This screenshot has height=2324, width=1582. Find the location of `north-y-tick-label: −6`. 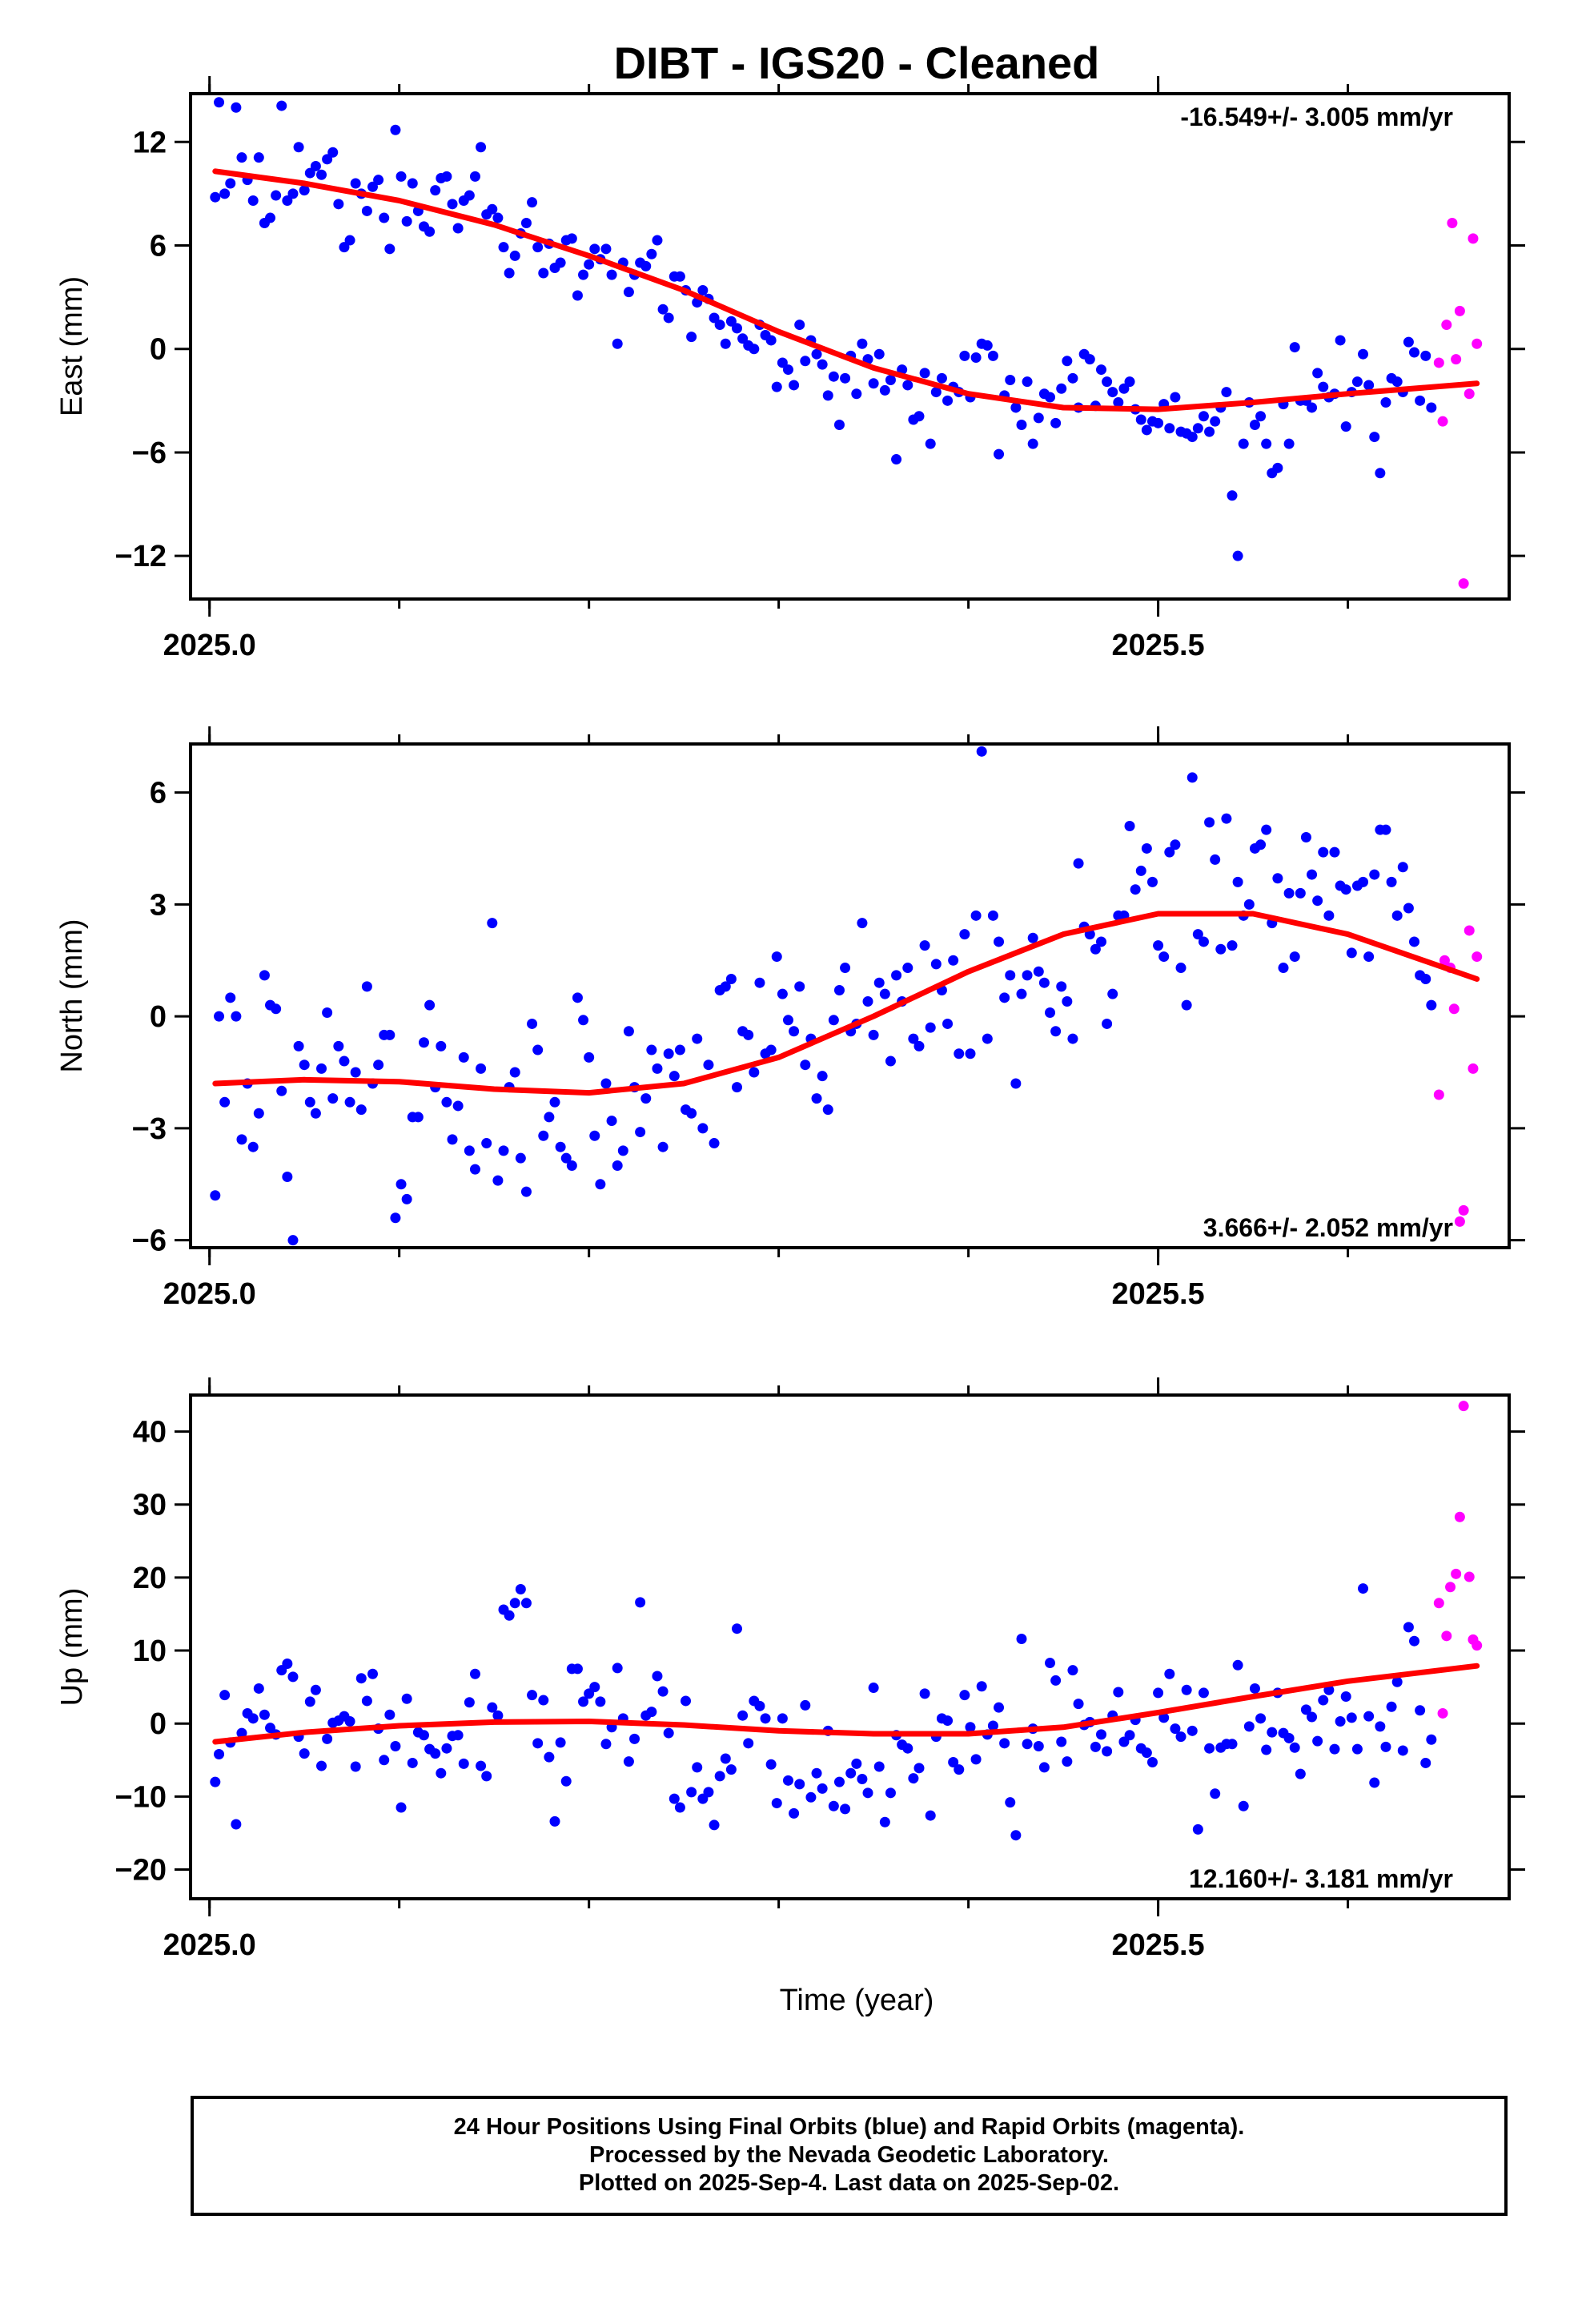

north-y-tick-label: −6 is located at coordinates (149, 1241).